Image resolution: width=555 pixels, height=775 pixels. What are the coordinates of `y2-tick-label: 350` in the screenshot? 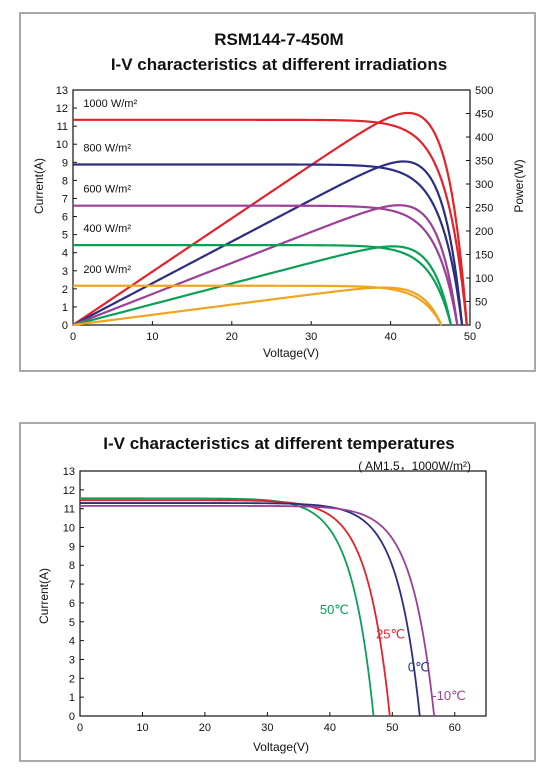 It's located at (484, 162).